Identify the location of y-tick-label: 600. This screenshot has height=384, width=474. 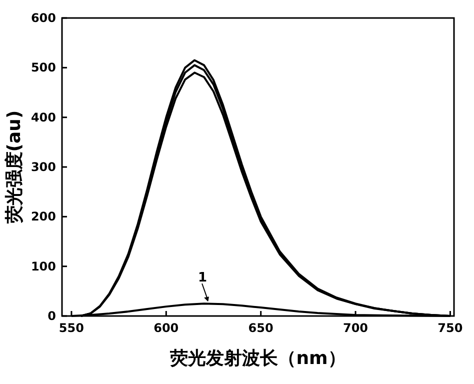
(43, 18).